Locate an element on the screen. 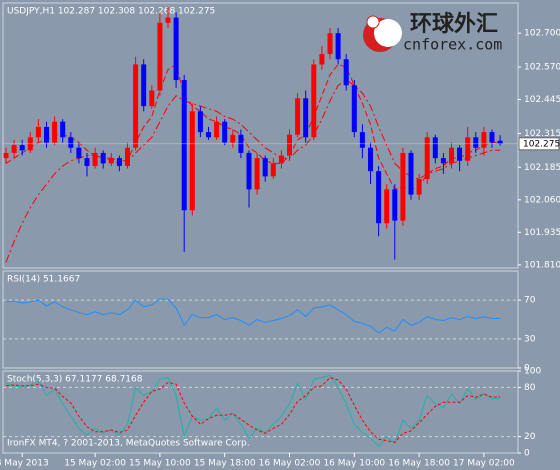 This screenshot has width=560, height=470. y-tick-label: 102.185 is located at coordinates (542, 168).